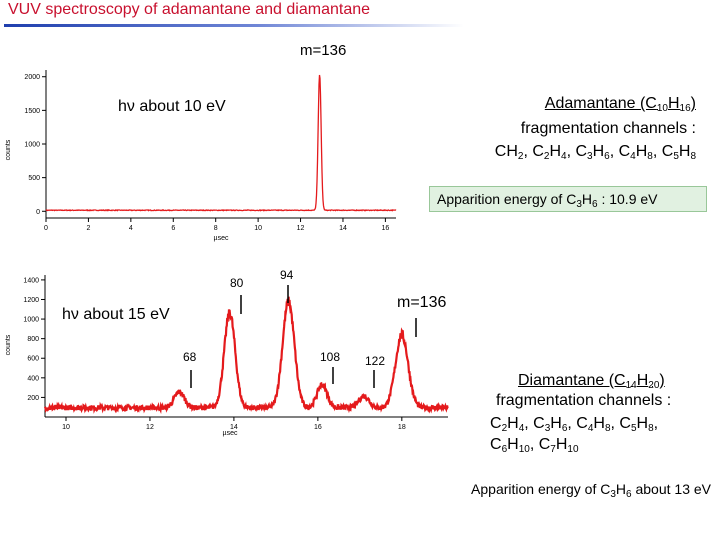  What do you see at coordinates (8, 344) in the screenshot?
I see `bottom-y-axis-label: counts` at bounding box center [8, 344].